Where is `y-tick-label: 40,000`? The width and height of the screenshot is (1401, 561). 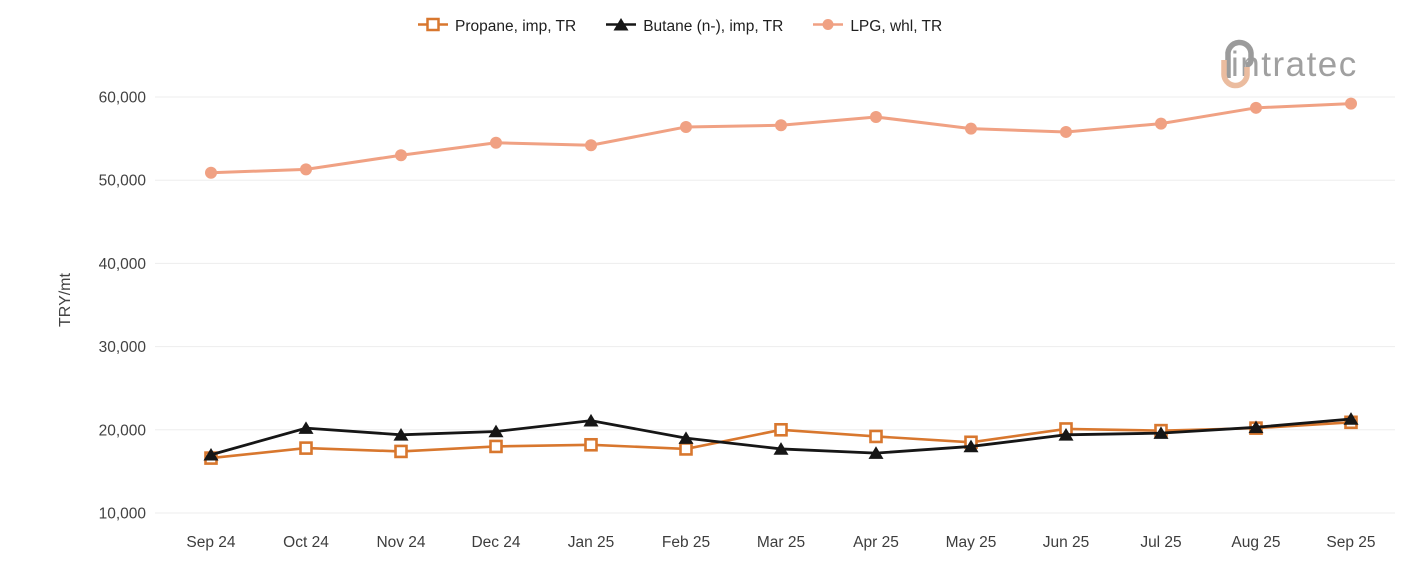 y-tick-label: 40,000 is located at coordinates (123, 264).